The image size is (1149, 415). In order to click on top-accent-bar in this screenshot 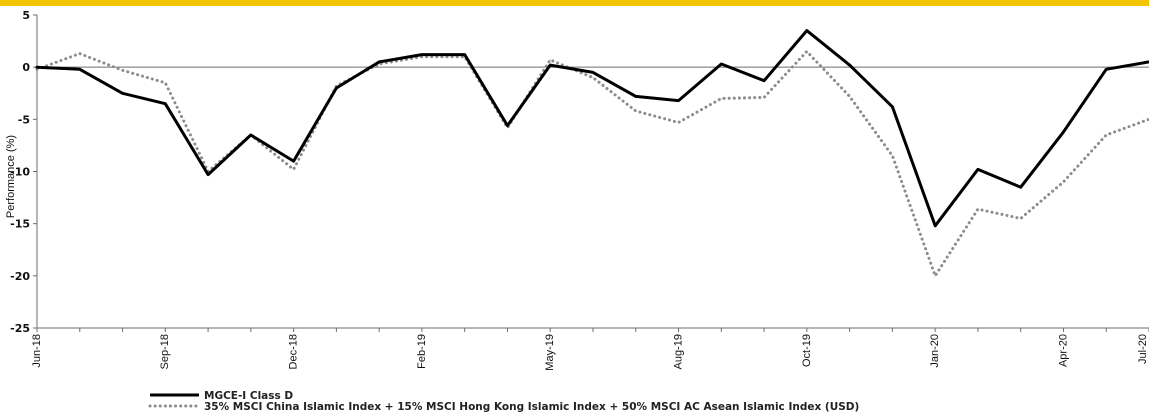, I will do `click(574, 3)`.